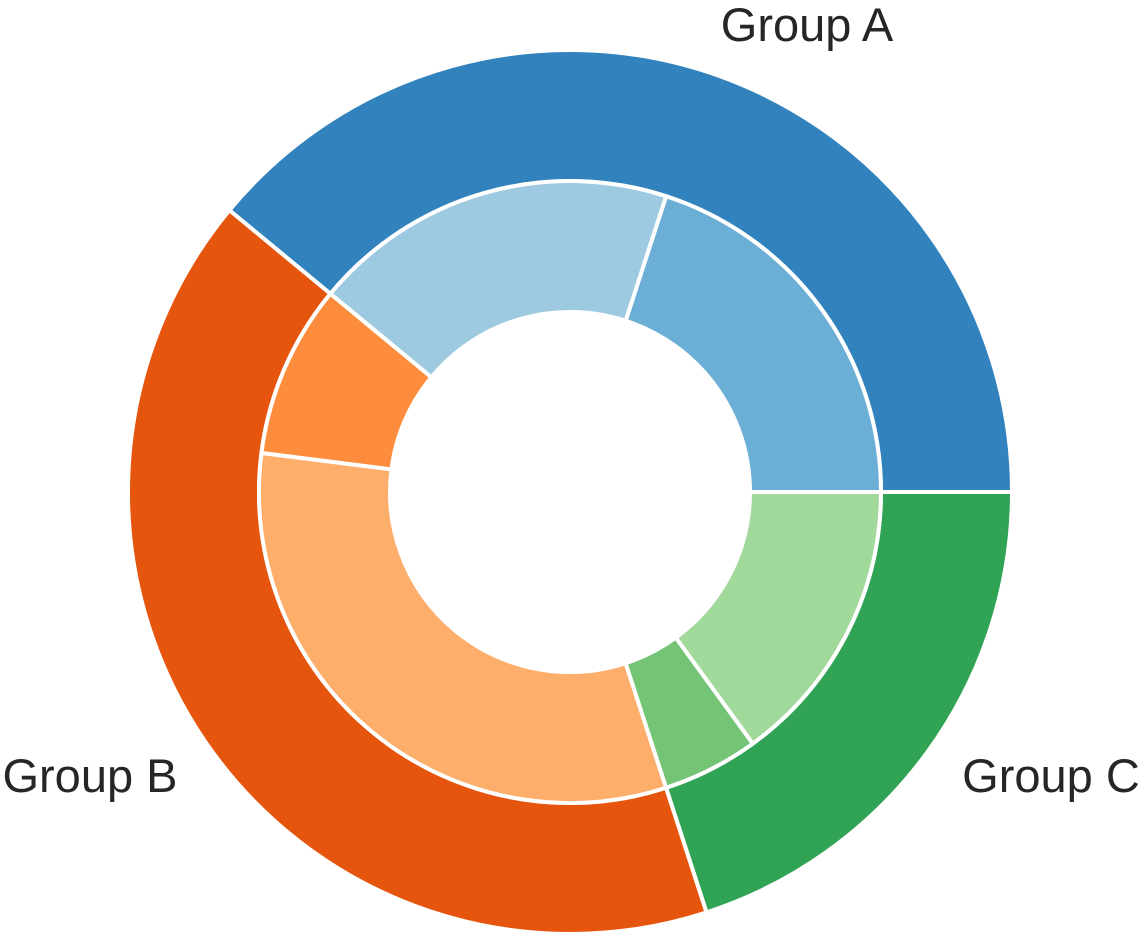 The image size is (1145, 942). Describe the element at coordinates (89, 775) in the screenshot. I see `label-group-b: Group B` at that location.